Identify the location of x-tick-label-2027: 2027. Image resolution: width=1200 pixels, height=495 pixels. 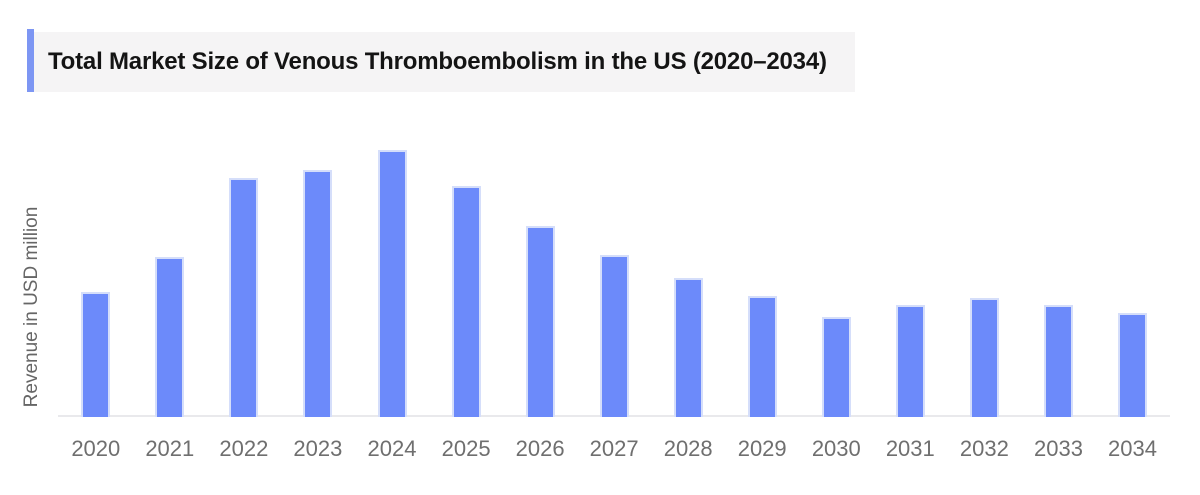
(614, 448).